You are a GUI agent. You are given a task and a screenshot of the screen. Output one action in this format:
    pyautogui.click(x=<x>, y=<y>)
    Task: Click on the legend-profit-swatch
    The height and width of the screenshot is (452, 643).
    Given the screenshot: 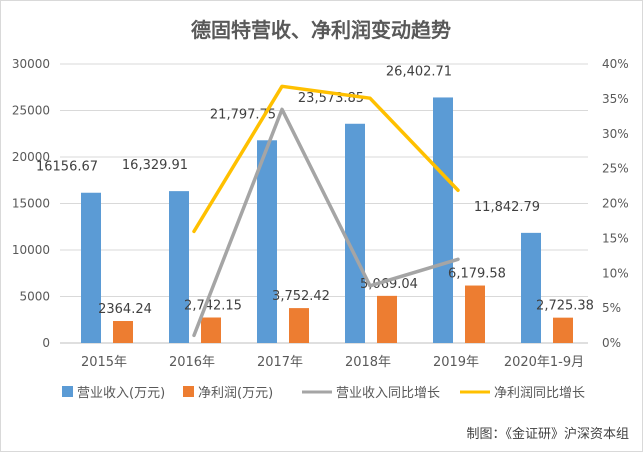 What is the action you would take?
    pyautogui.click(x=188, y=391)
    